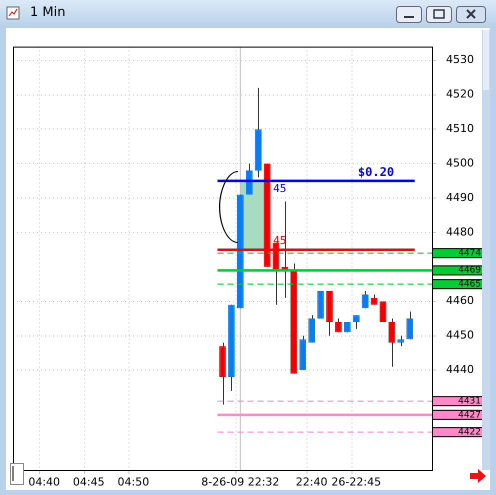 Image resolution: width=496 pixels, height=495 pixels. What do you see at coordinates (356, 481) in the screenshot?
I see `x-tick-label: 26-22:45` at bounding box center [356, 481].